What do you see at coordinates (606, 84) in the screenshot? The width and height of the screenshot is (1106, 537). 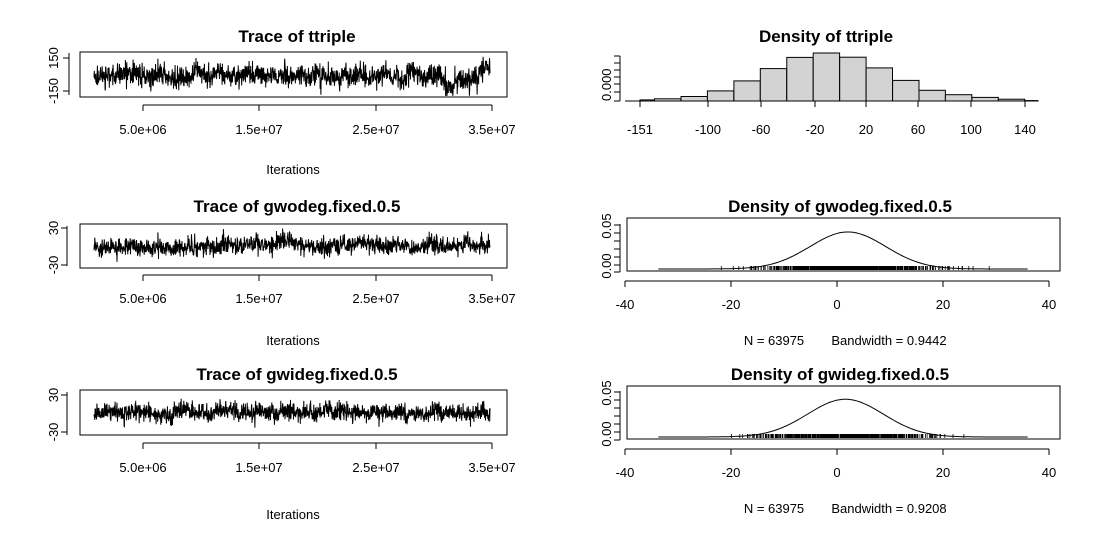 I see `y-tick-label: 0.000` at bounding box center [606, 84].